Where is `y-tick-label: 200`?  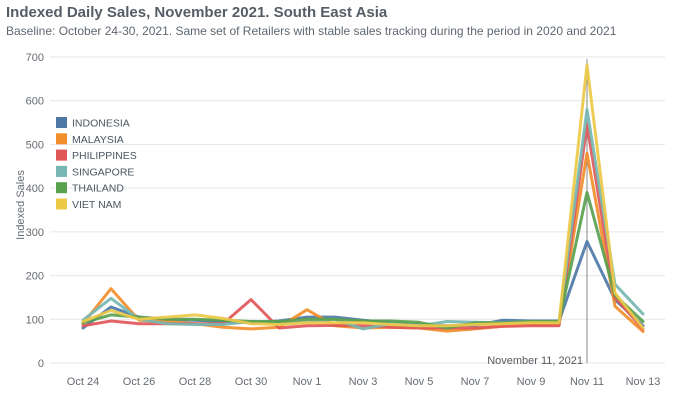 y-tick-label: 200 is located at coordinates (35, 277).